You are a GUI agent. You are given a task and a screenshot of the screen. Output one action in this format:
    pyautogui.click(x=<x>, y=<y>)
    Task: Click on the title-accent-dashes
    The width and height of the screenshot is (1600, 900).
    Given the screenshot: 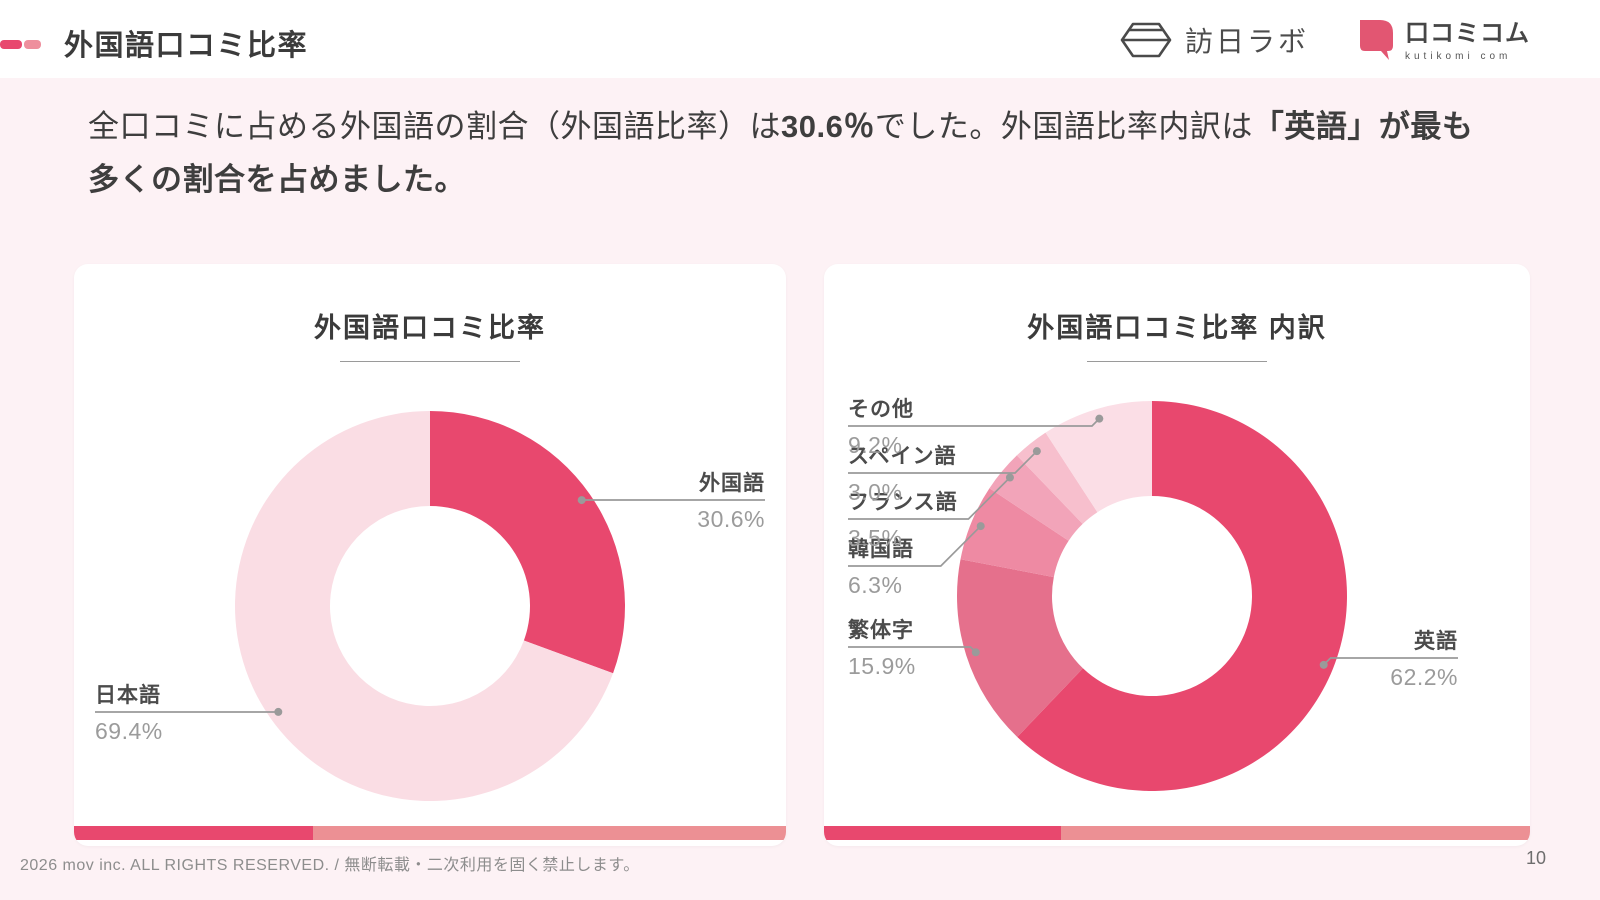 What is the action you would take?
    pyautogui.click(x=20, y=44)
    